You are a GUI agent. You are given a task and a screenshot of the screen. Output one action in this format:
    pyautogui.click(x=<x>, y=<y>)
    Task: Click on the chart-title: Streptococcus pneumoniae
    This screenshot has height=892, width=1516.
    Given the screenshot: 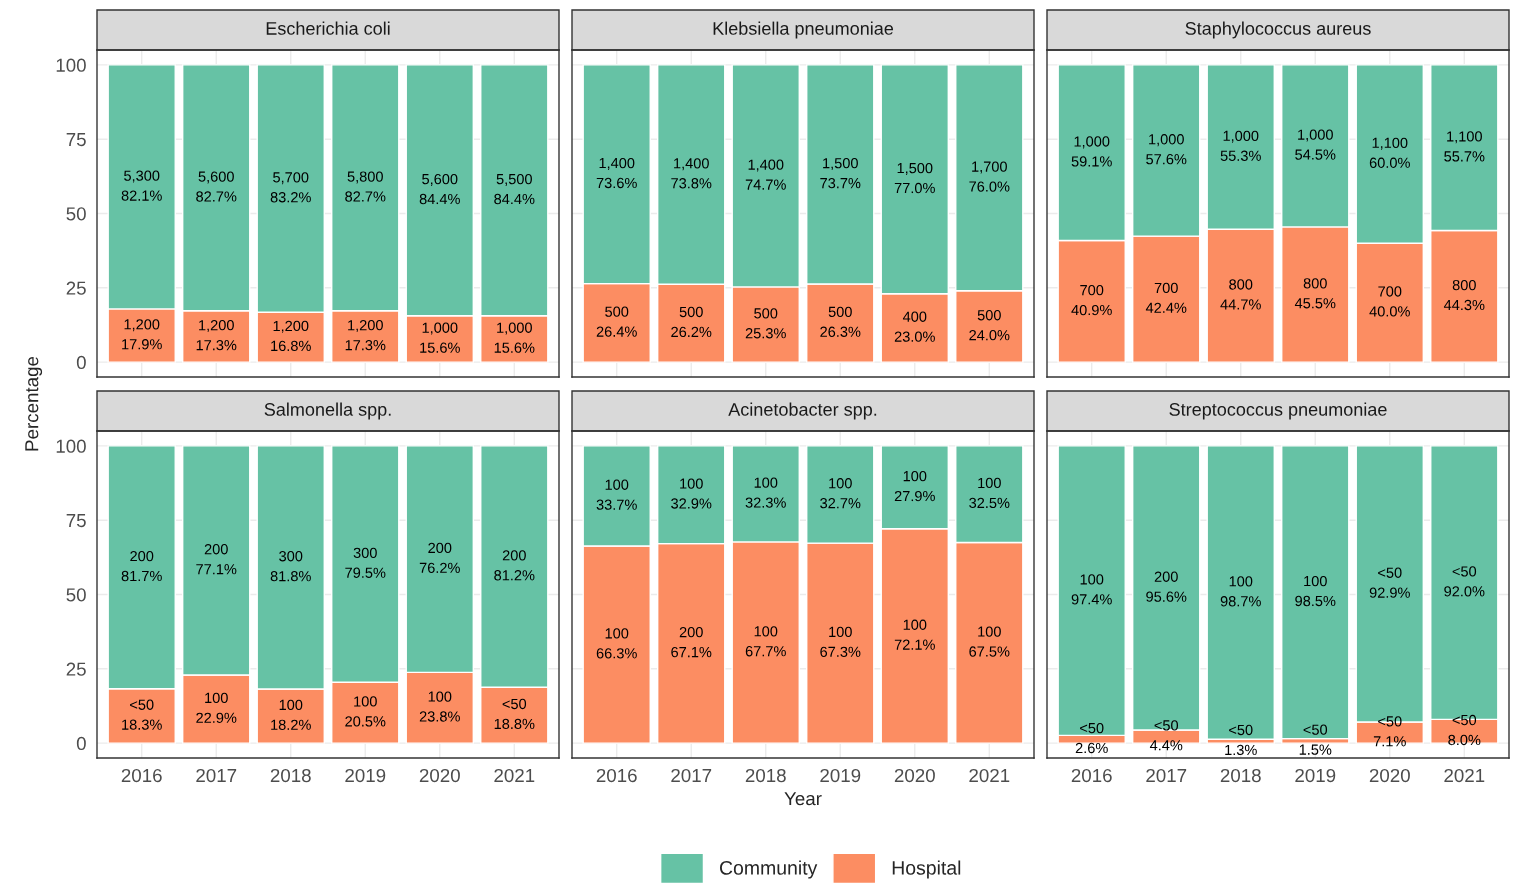 What is the action you would take?
    pyautogui.click(x=1278, y=411)
    